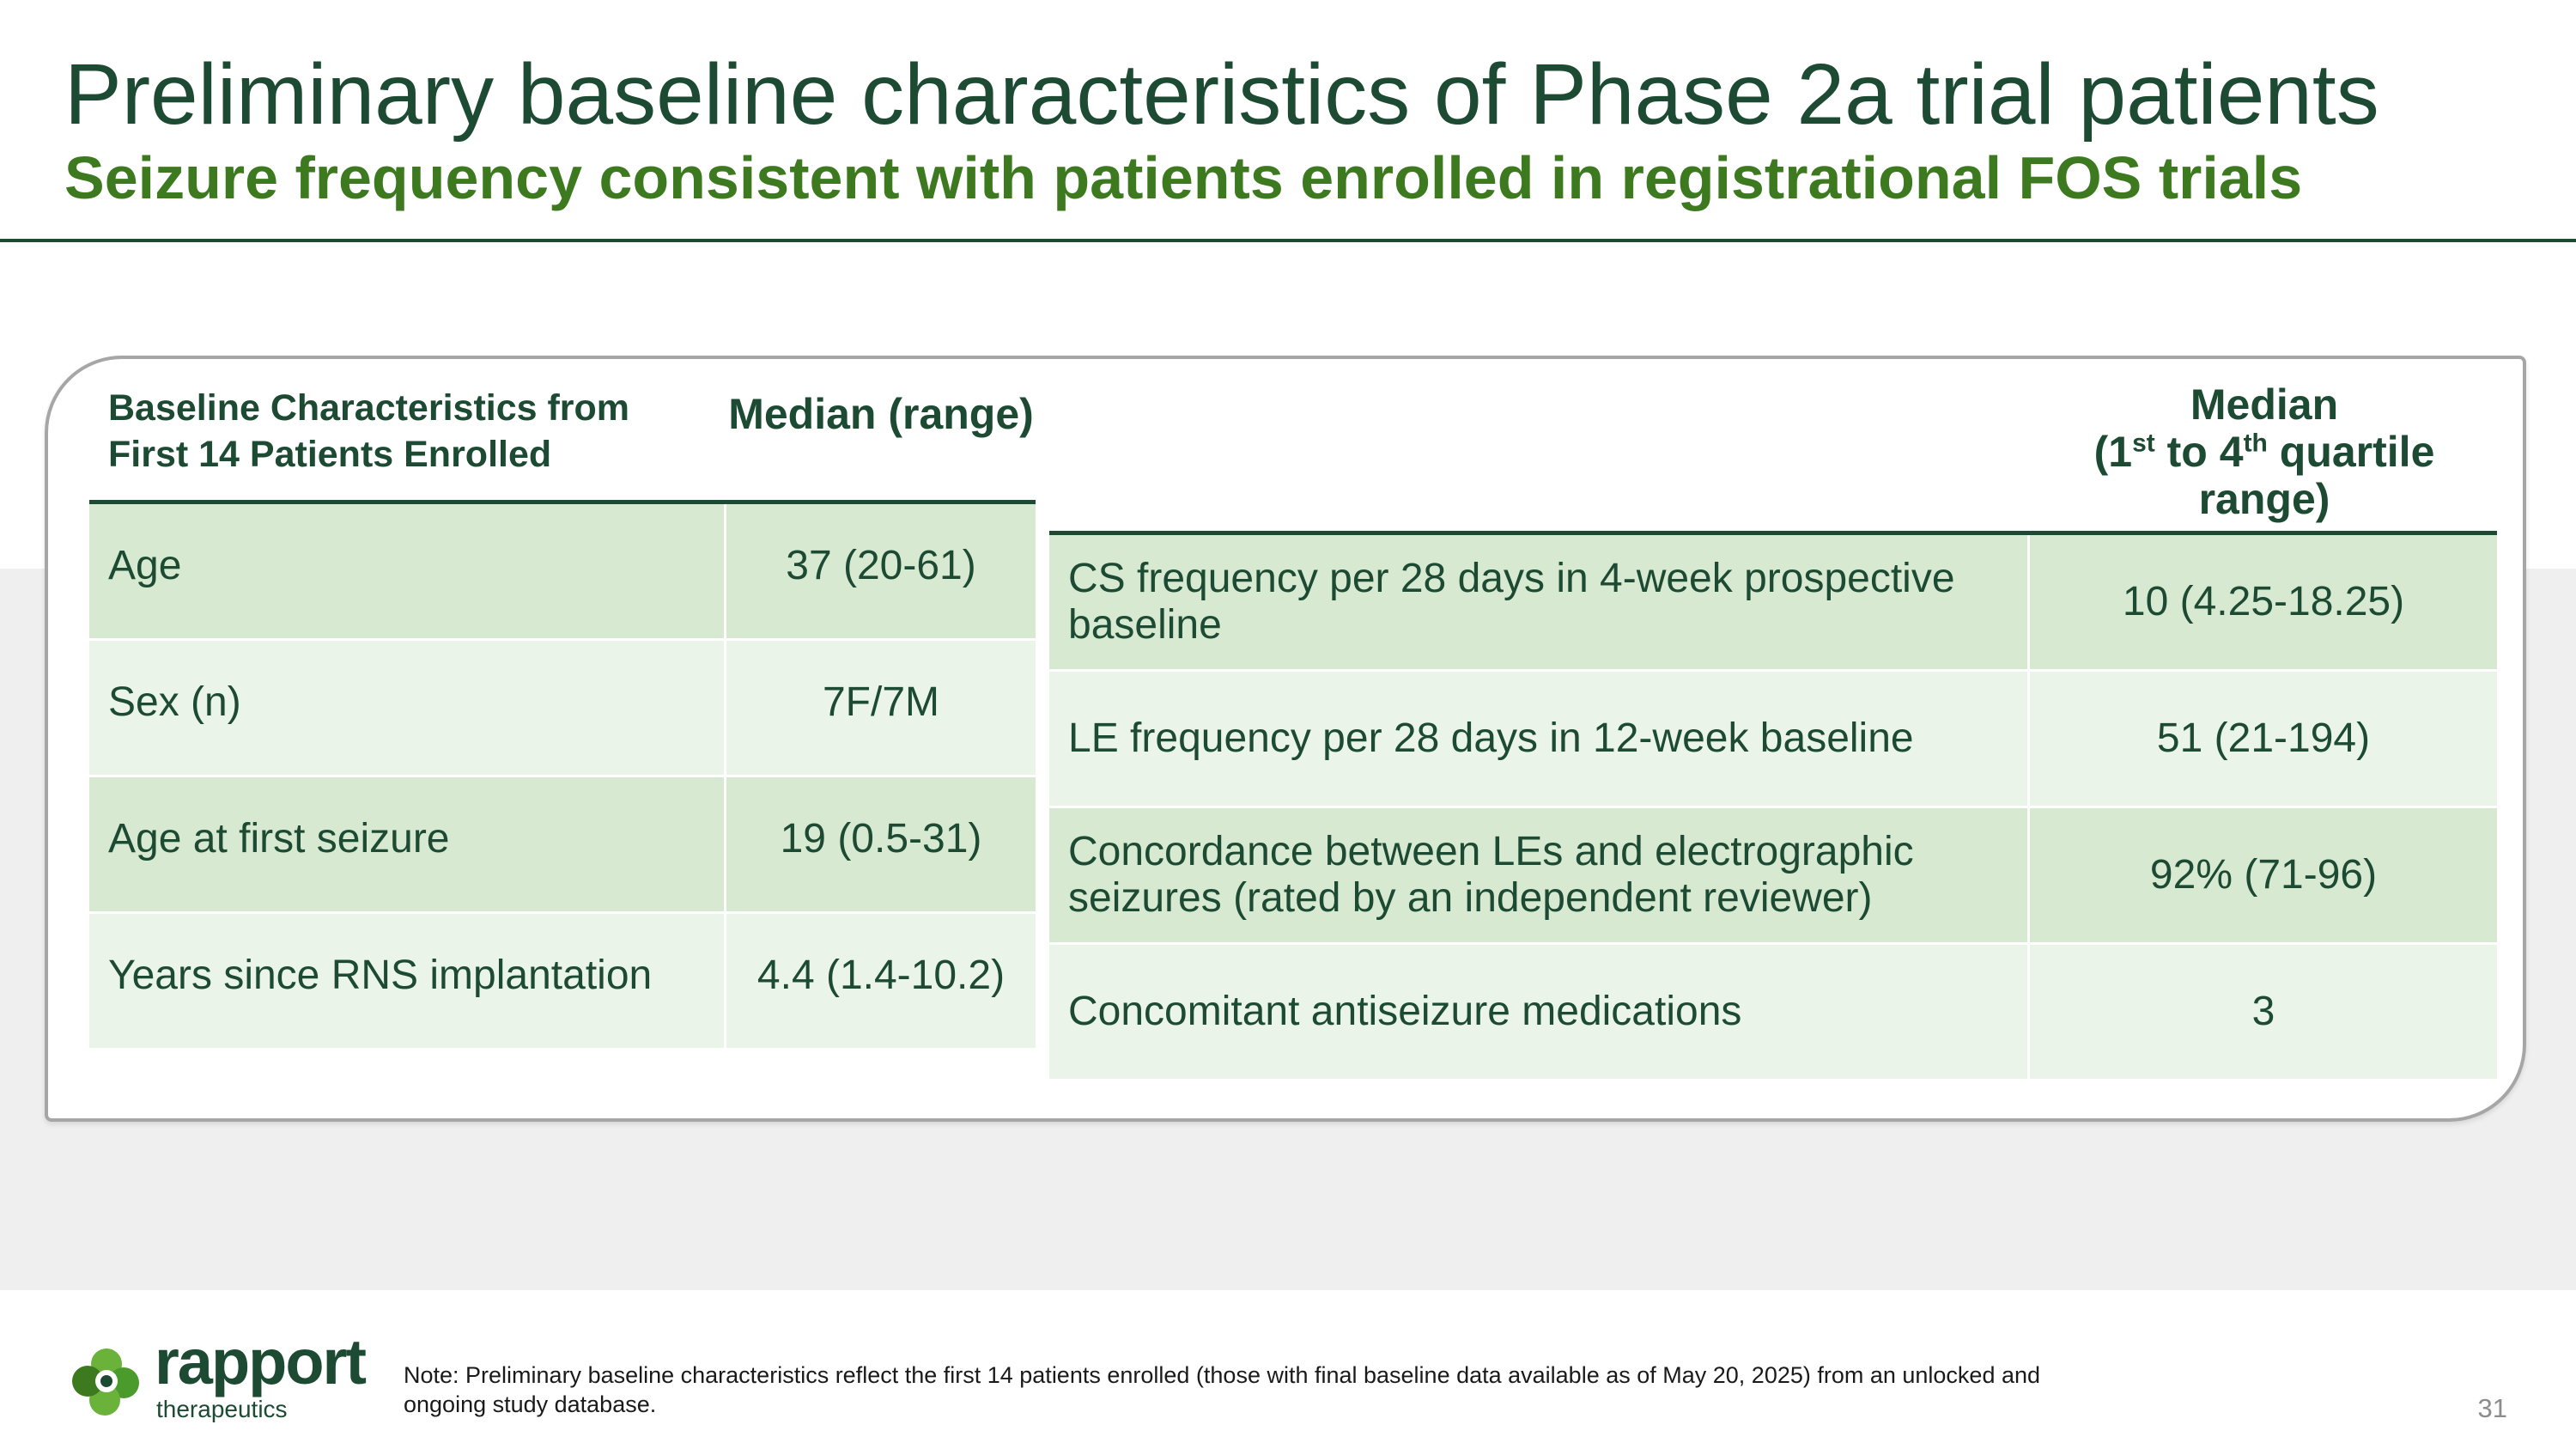 This screenshot has height=1449, width=2576. Describe the element at coordinates (2492, 1408) in the screenshot. I see `page-number: 31` at that location.